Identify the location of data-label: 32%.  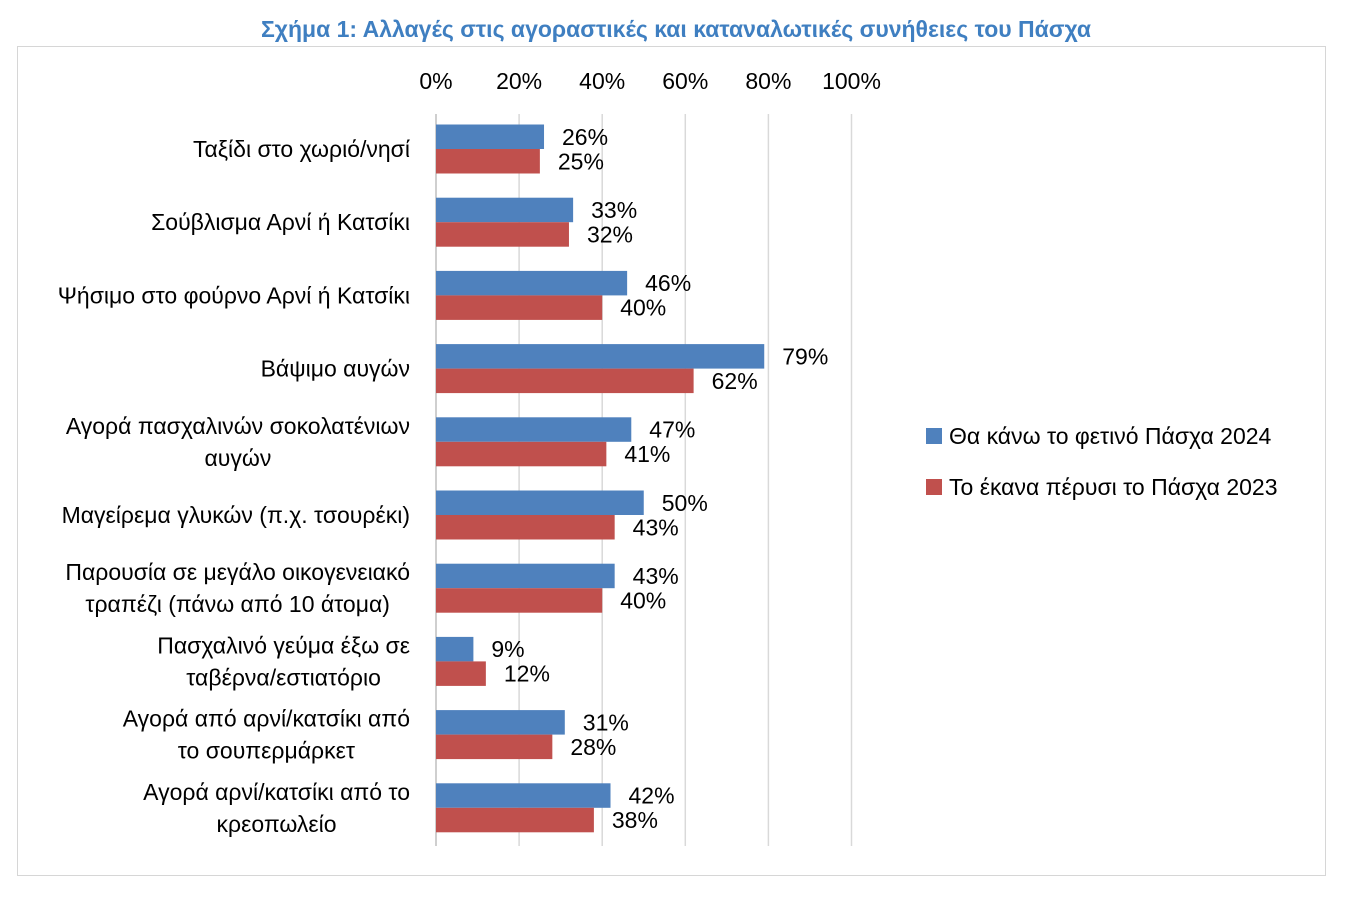
(610, 234).